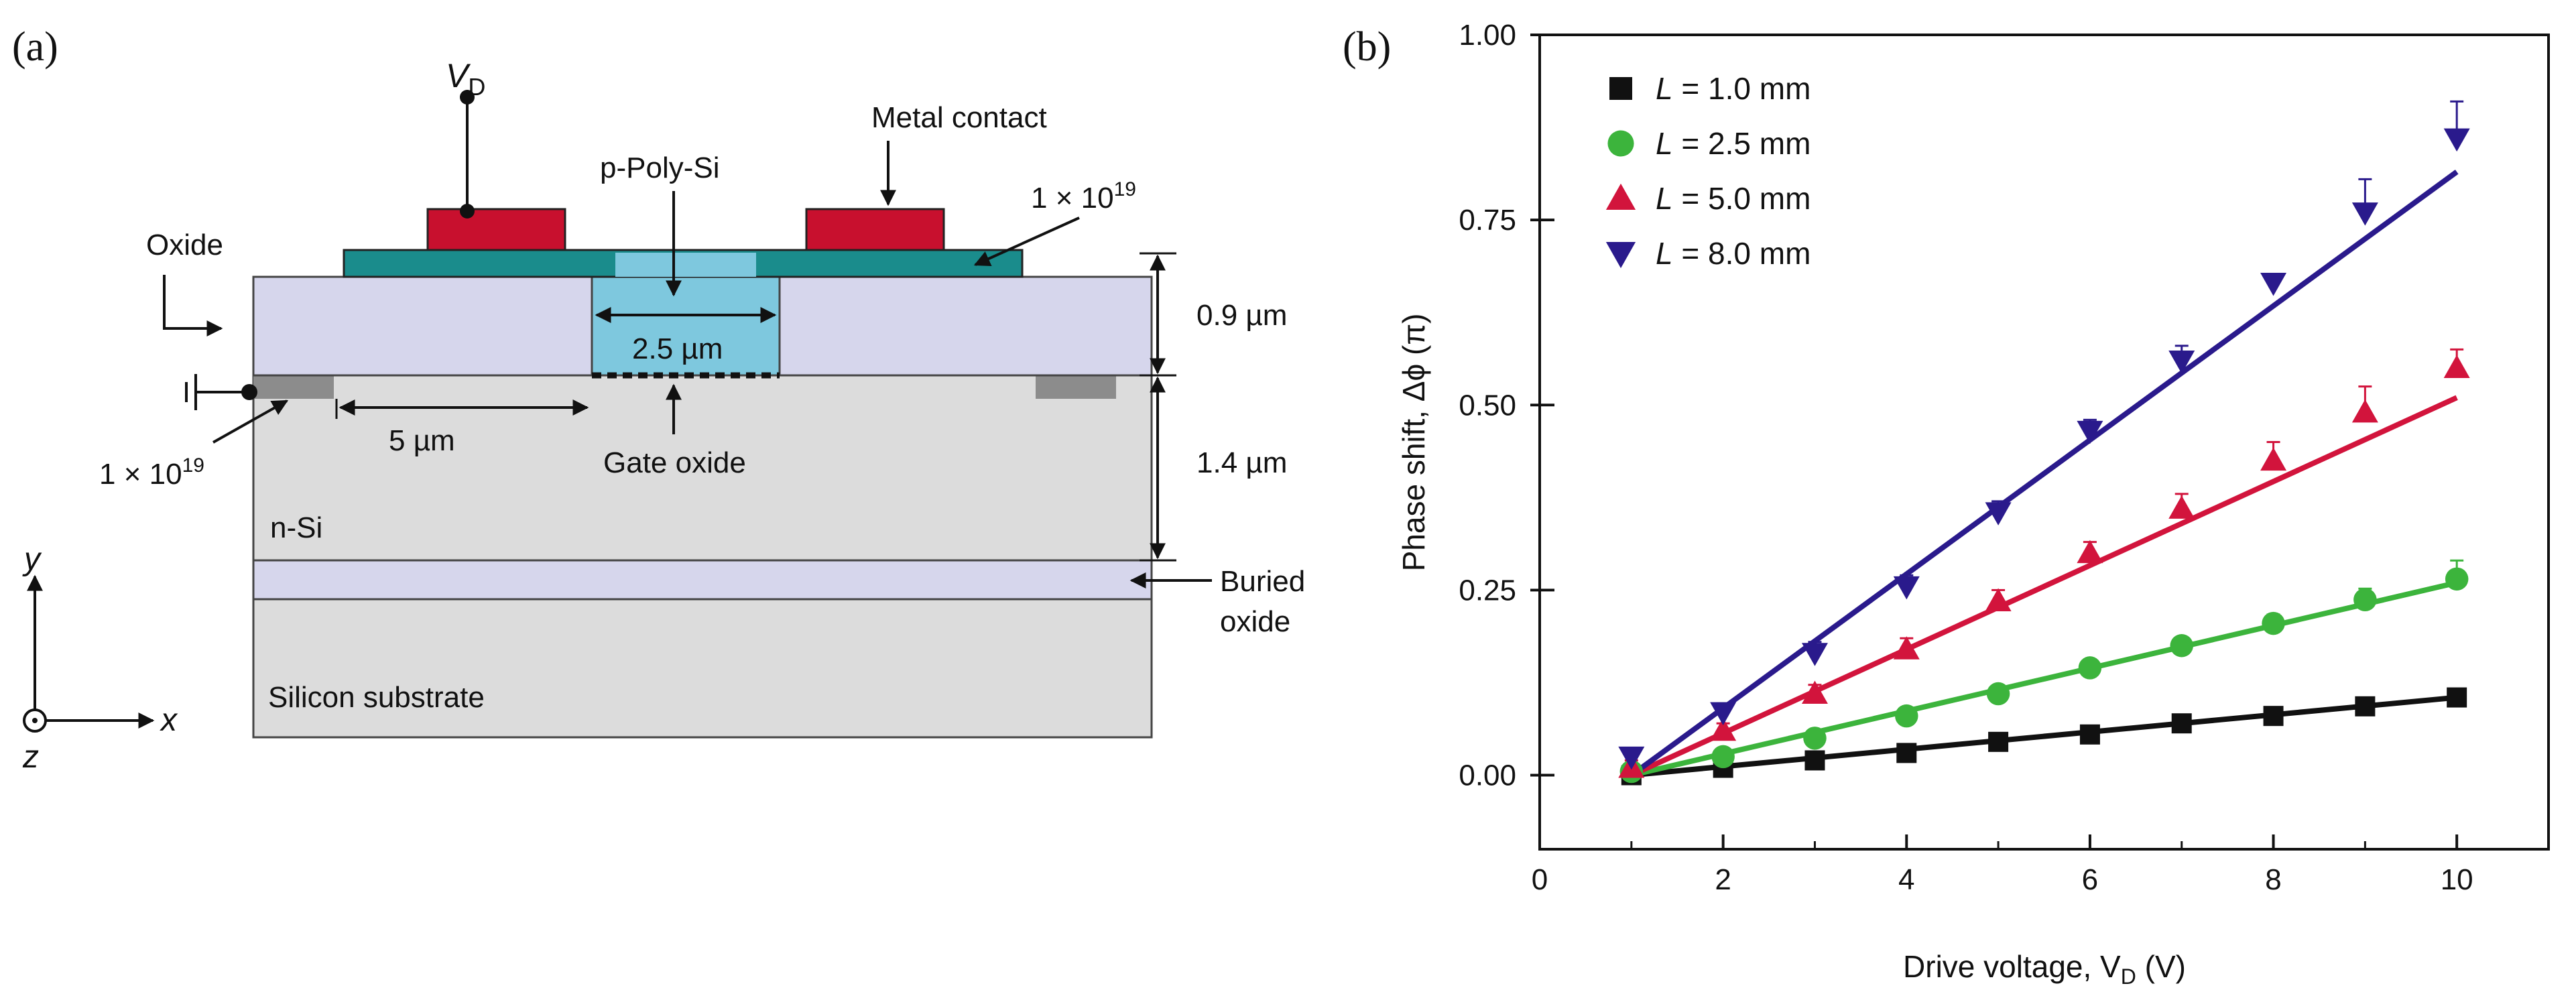 This screenshot has height=996, width=2576. Describe the element at coordinates (1488, 220) in the screenshot. I see `y-tick-label: 0.75` at that location.